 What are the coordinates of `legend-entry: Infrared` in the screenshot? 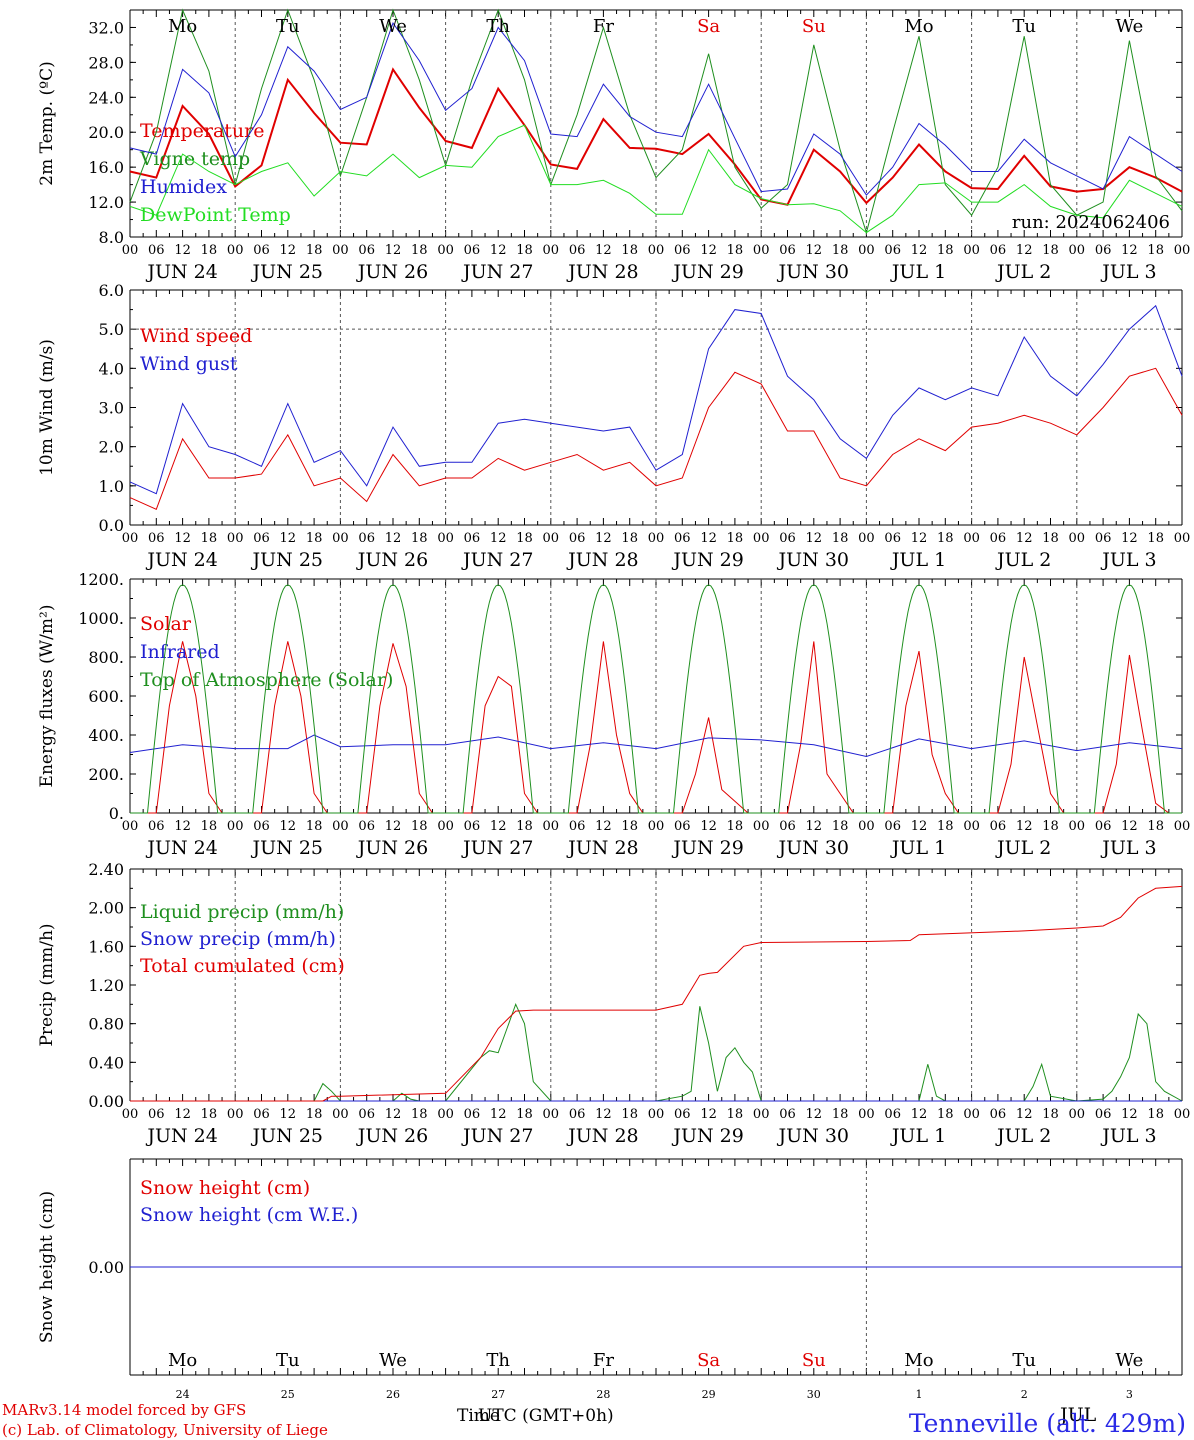 It's located at (180, 652).